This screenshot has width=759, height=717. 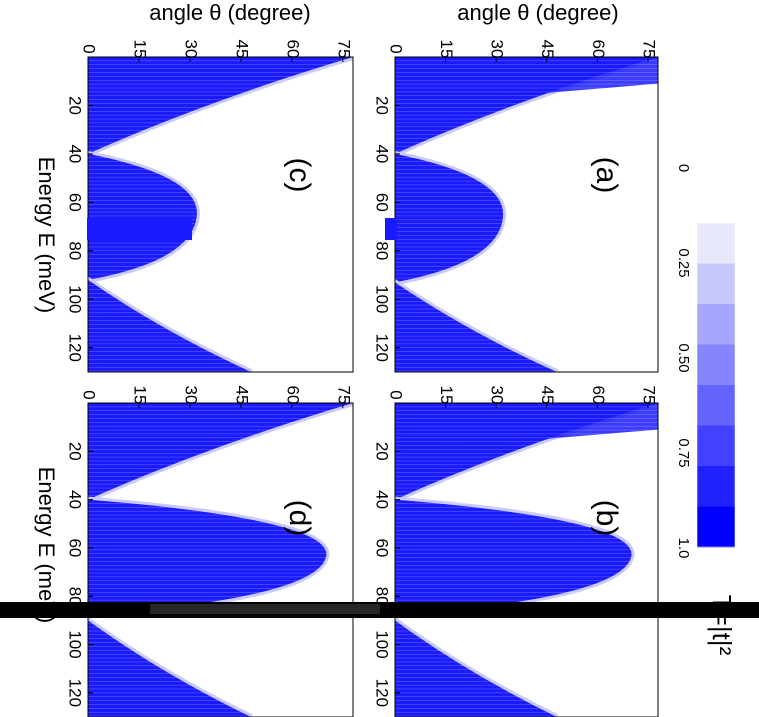 What do you see at coordinates (606, 518) in the screenshot?
I see `panel-label: (b)` at bounding box center [606, 518].